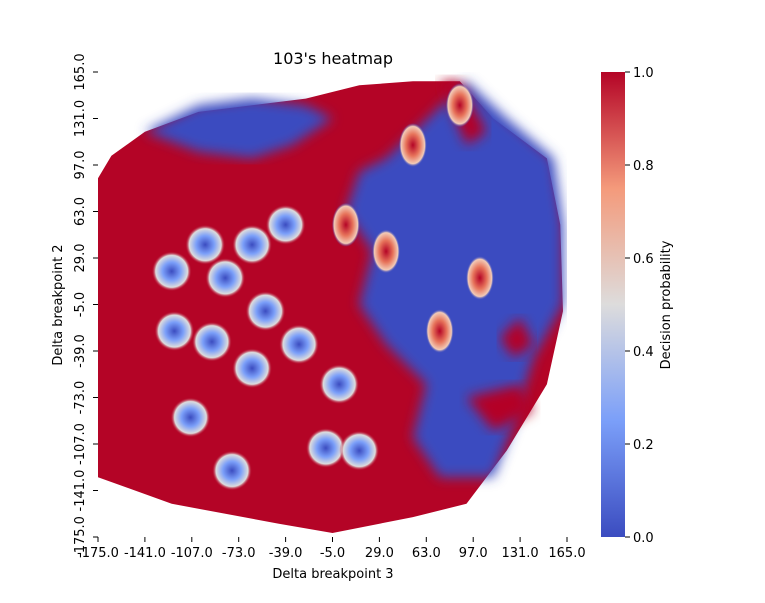 This screenshot has width=765, height=603. Describe the element at coordinates (58, 304) in the screenshot. I see `y-axis-label: Delta breakpoint 2` at that location.